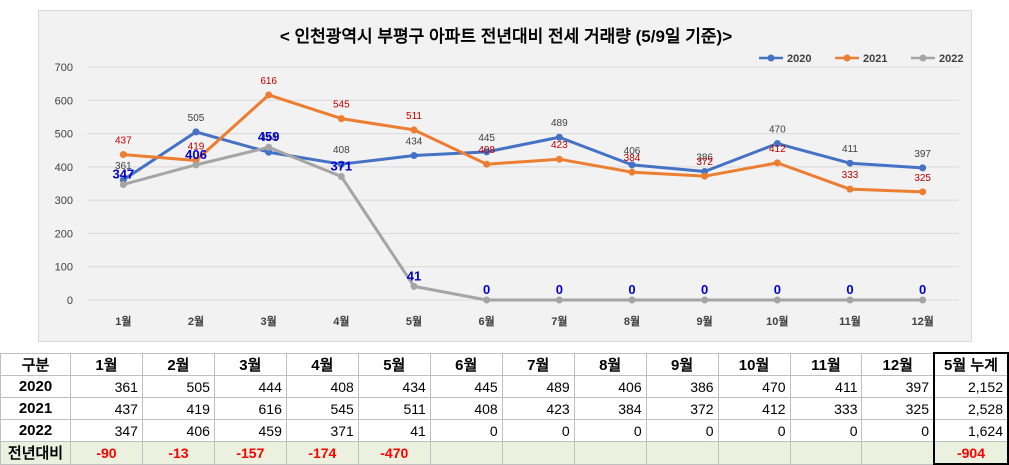 This screenshot has width=1009, height=465. Describe the element at coordinates (898, 364) in the screenshot. I see `column-header: 12월` at that location.